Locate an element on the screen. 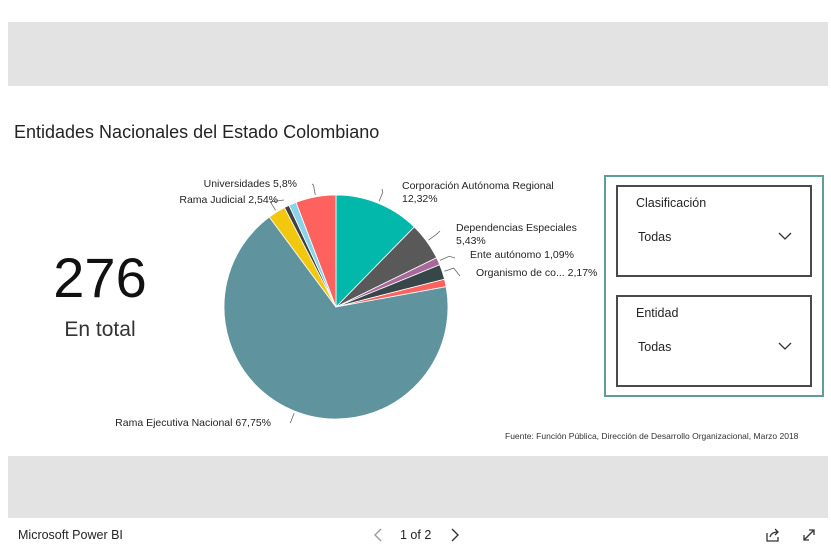  fullscreen-icon is located at coordinates (809, 535).